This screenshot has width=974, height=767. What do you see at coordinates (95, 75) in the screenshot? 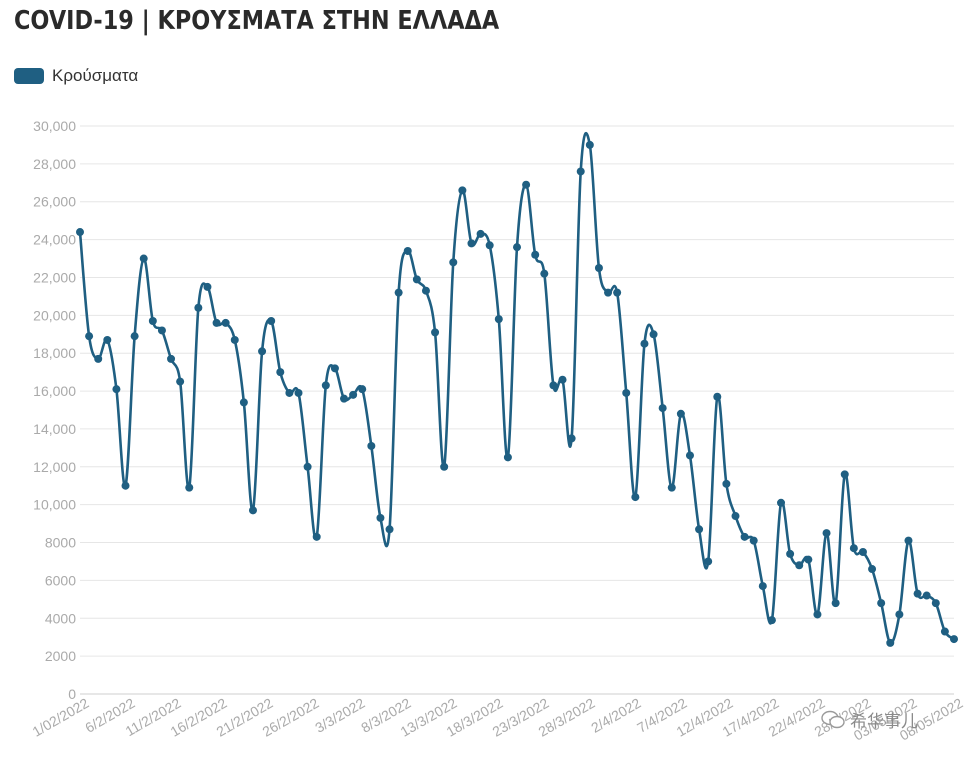
I see `legend-label: Κρούσματα` at bounding box center [95, 75].